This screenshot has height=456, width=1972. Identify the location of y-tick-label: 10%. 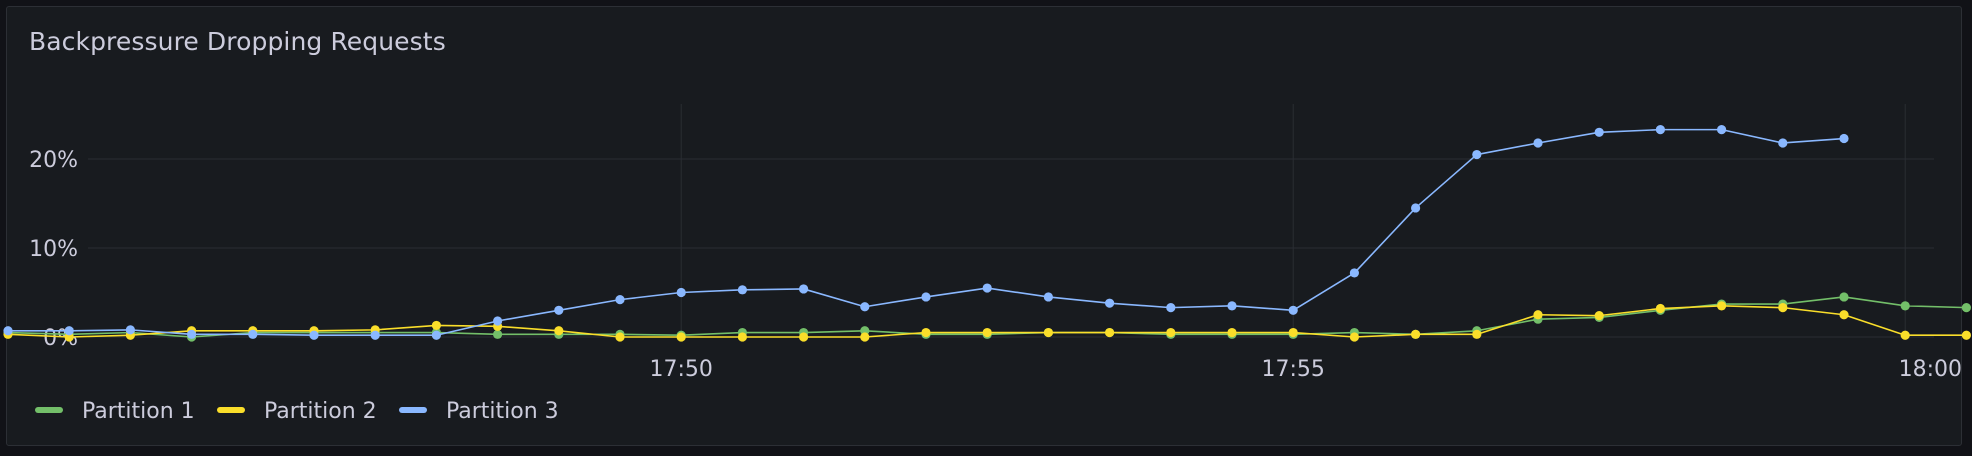
(53, 249).